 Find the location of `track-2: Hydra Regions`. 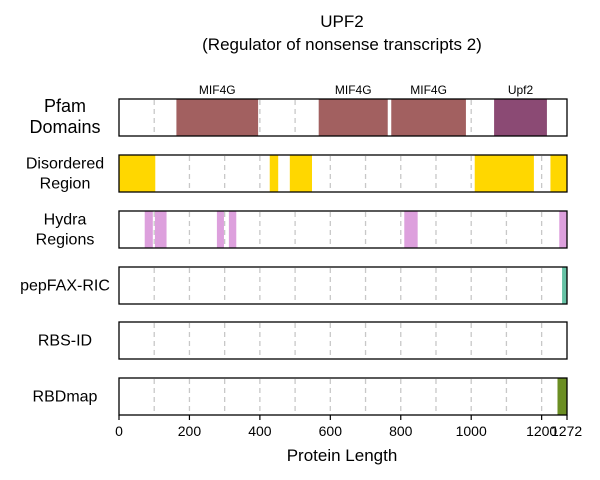

track-2: Hydra Regions is located at coordinates (302, 229).